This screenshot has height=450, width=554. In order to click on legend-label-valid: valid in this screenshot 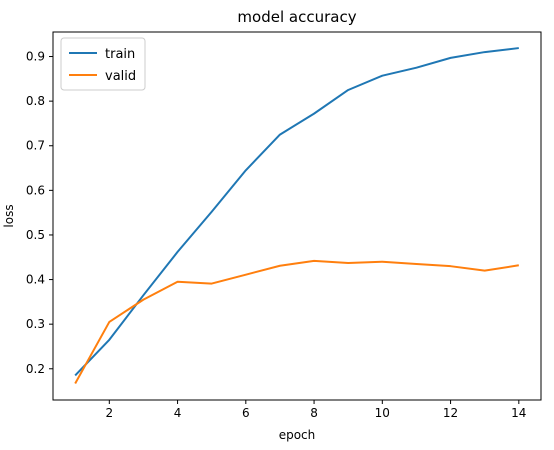, I will do `click(120, 76)`.